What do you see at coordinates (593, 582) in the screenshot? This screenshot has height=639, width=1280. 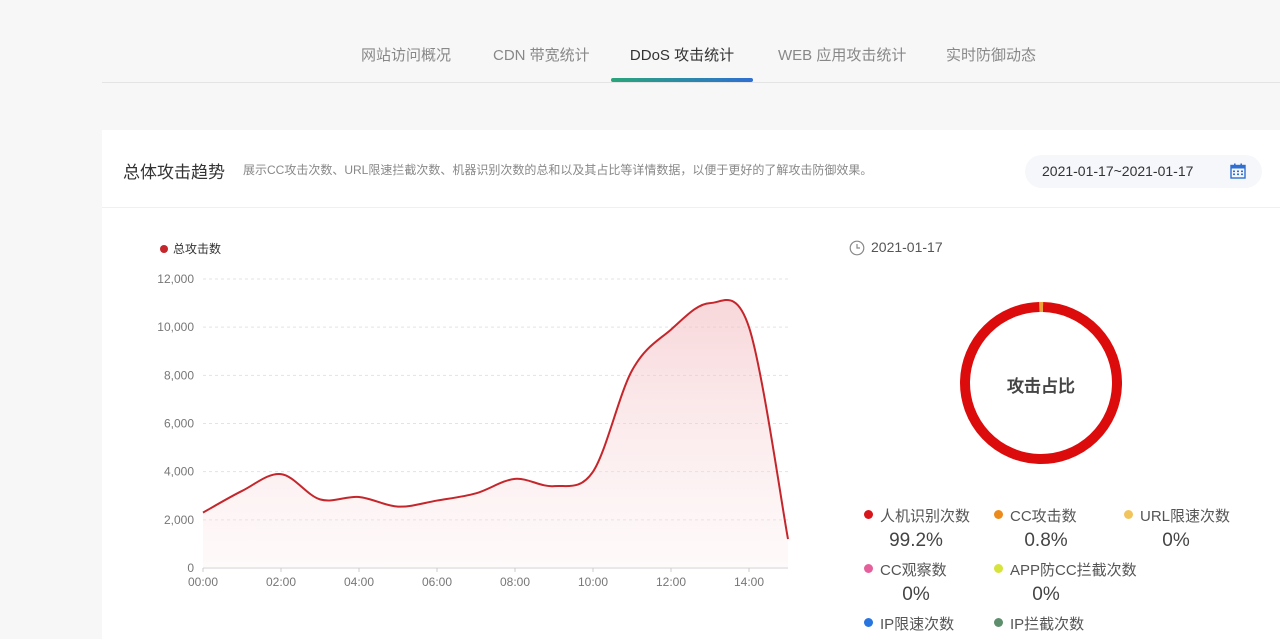 I see `x-tick-label: 10:00` at bounding box center [593, 582].